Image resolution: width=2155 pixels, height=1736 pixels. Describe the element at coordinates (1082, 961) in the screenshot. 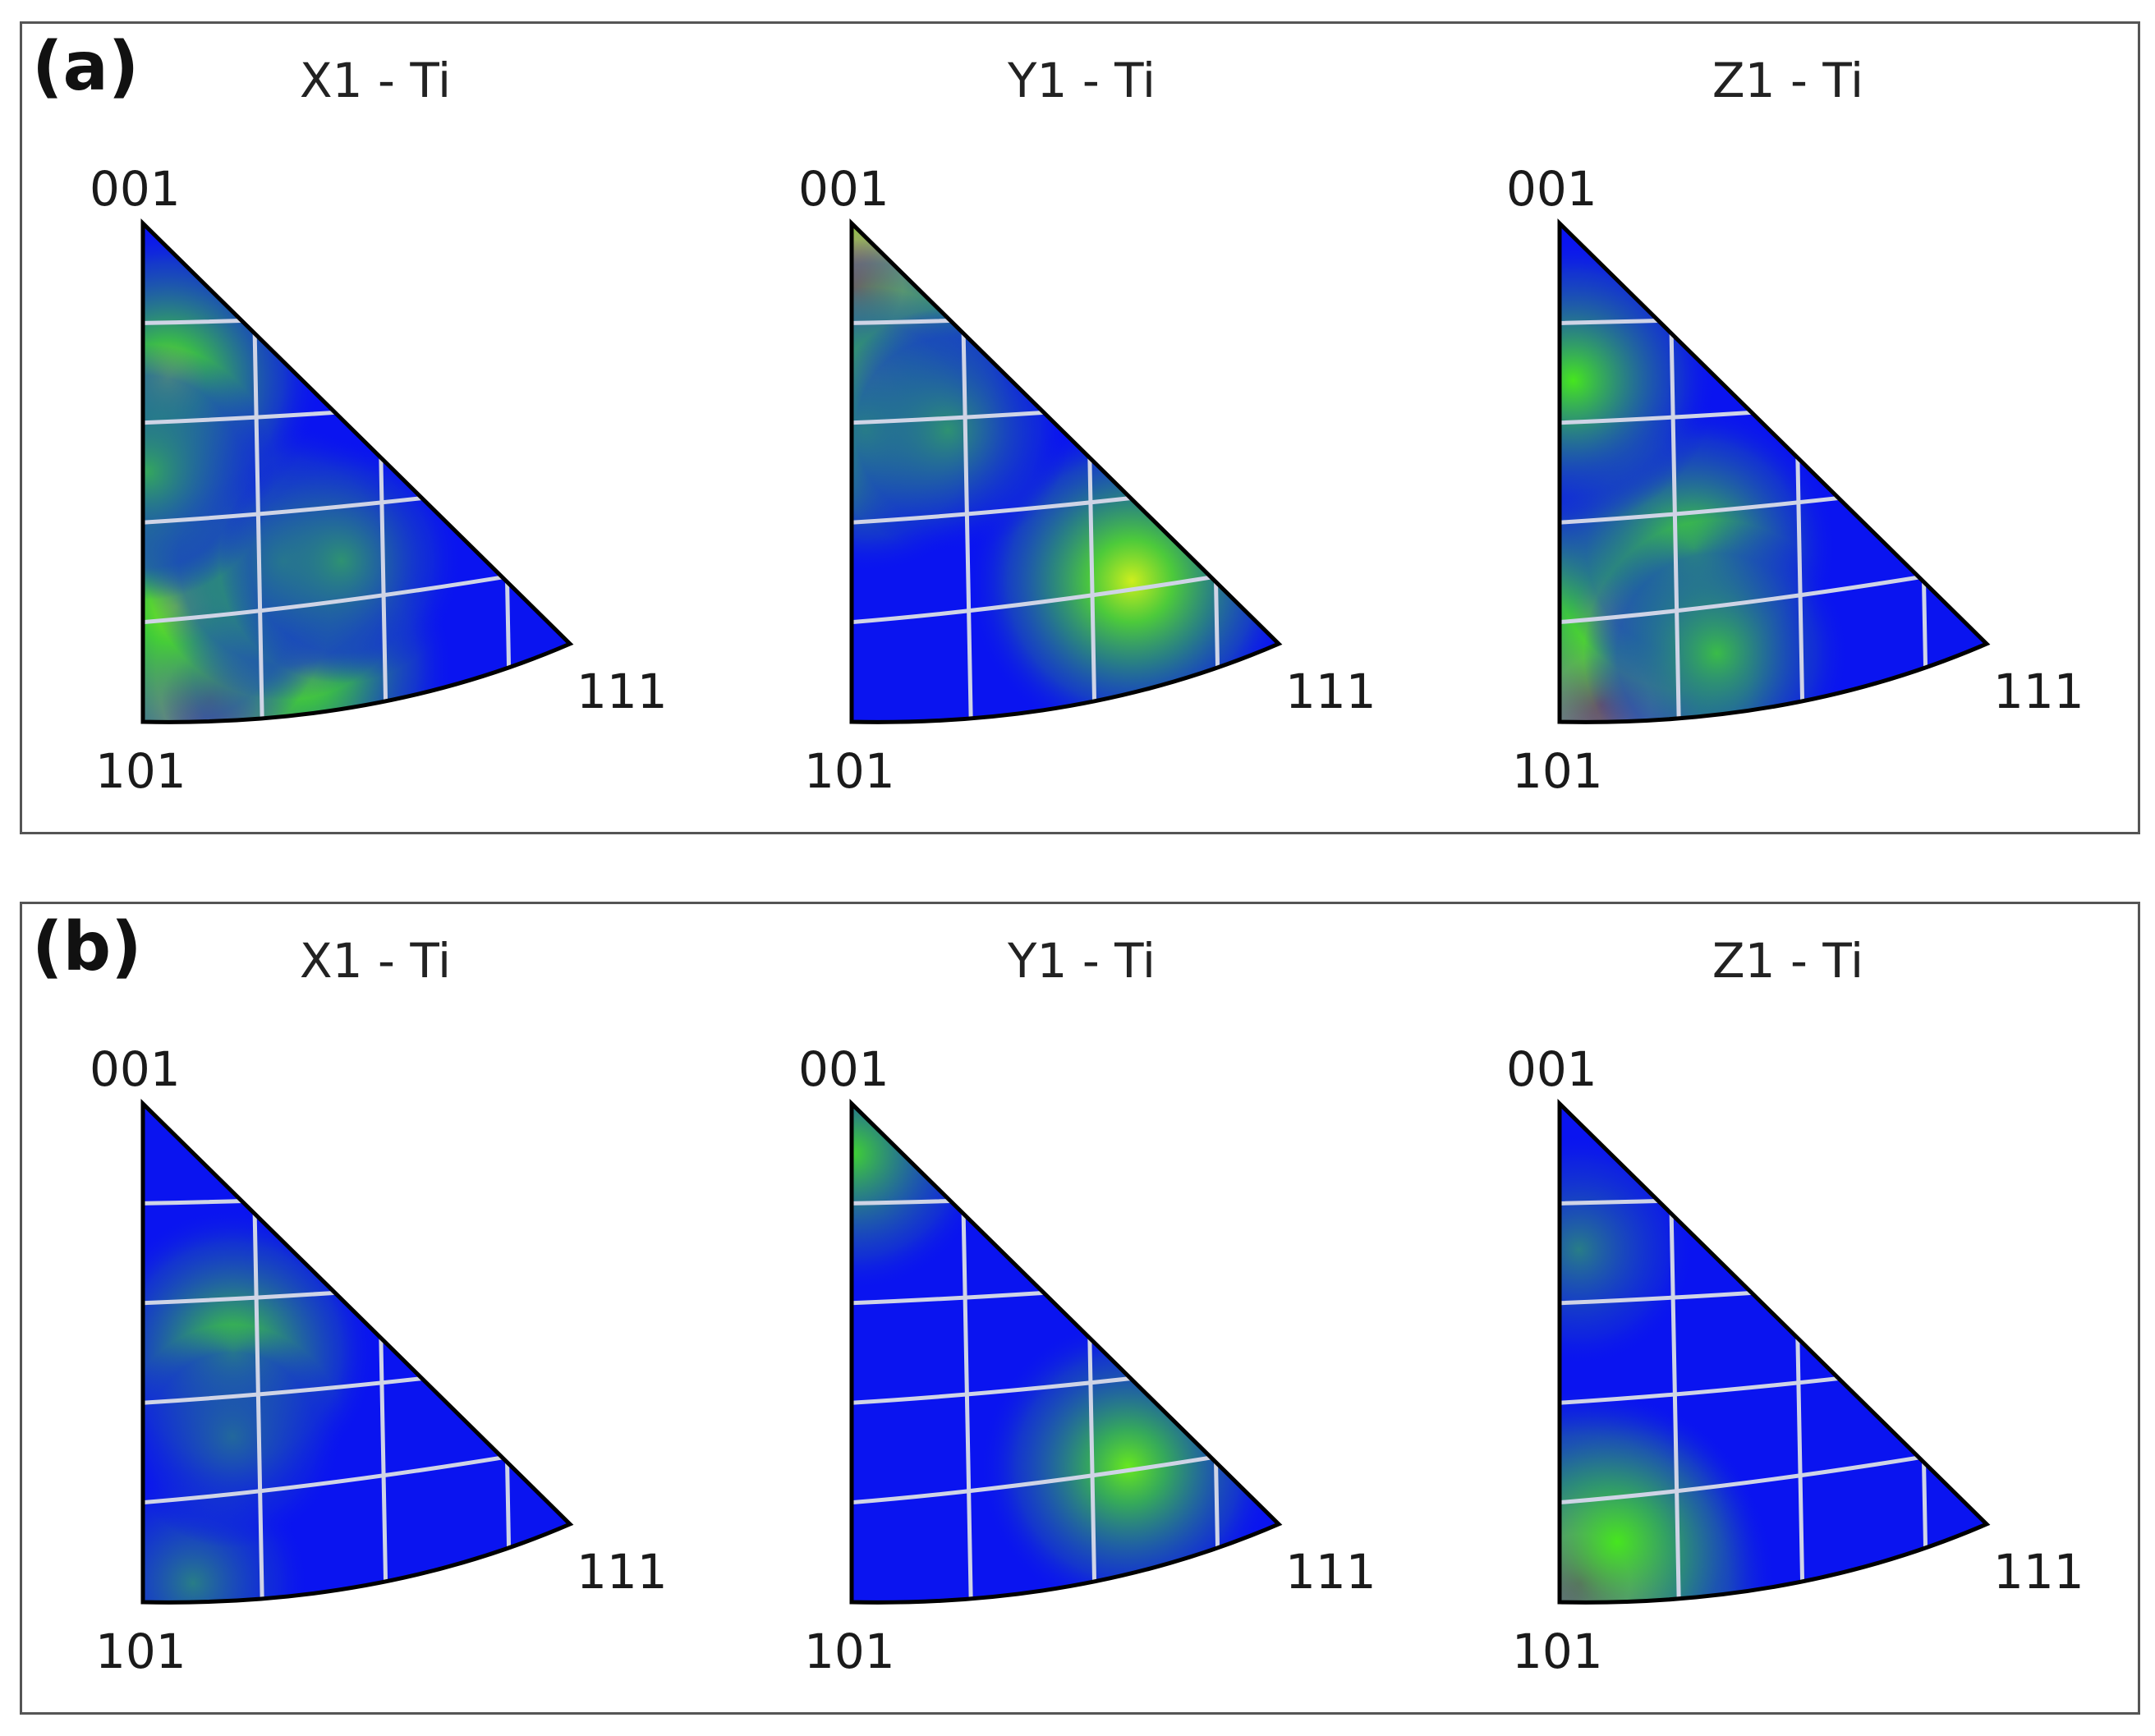

I see `ipf-title-b-y1: Y1 - Ti` at that location.